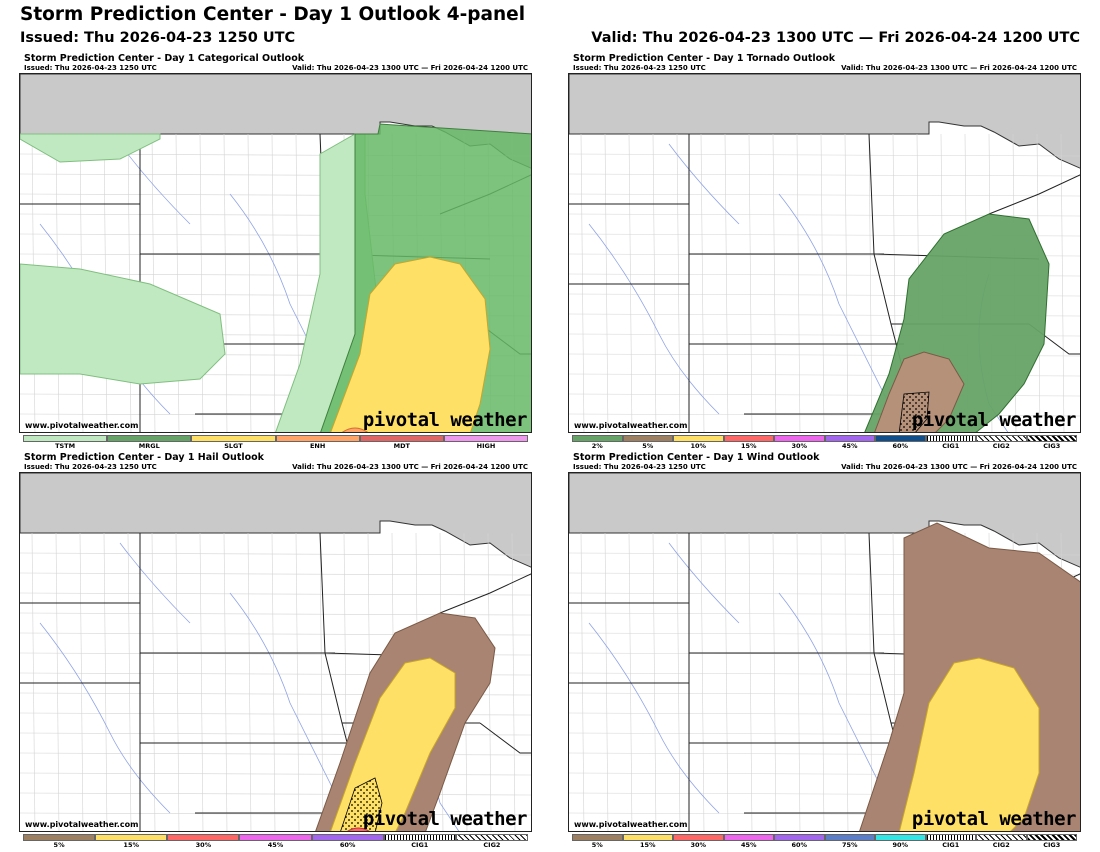 This screenshot has width=1100, height=852. What do you see at coordinates (914, 411) in the screenshot?
I see `tornado-cig1-area` at bounding box center [914, 411].